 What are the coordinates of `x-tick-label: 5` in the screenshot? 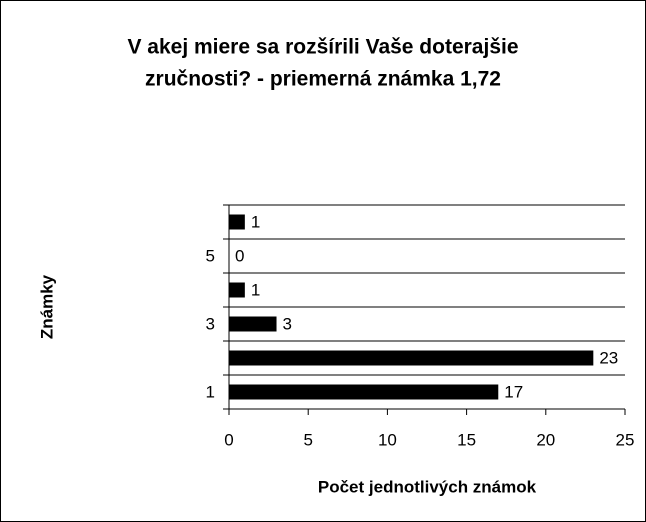 It's located at (307, 439).